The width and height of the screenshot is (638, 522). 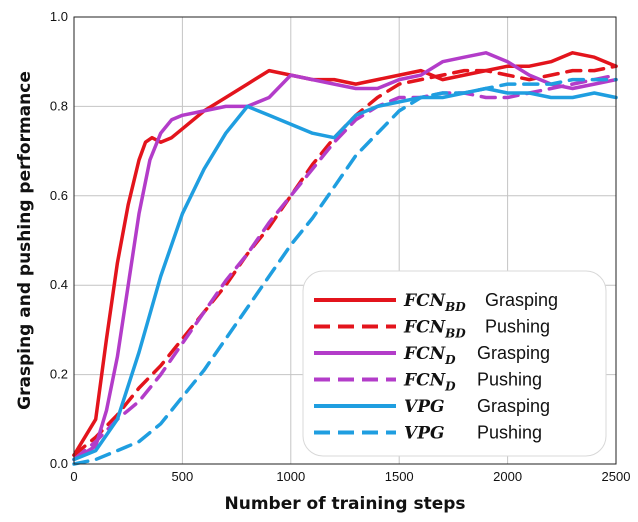 What do you see at coordinates (25, 240) in the screenshot?
I see `y-axis-label: Grasping and pushing performance` at bounding box center [25, 240].